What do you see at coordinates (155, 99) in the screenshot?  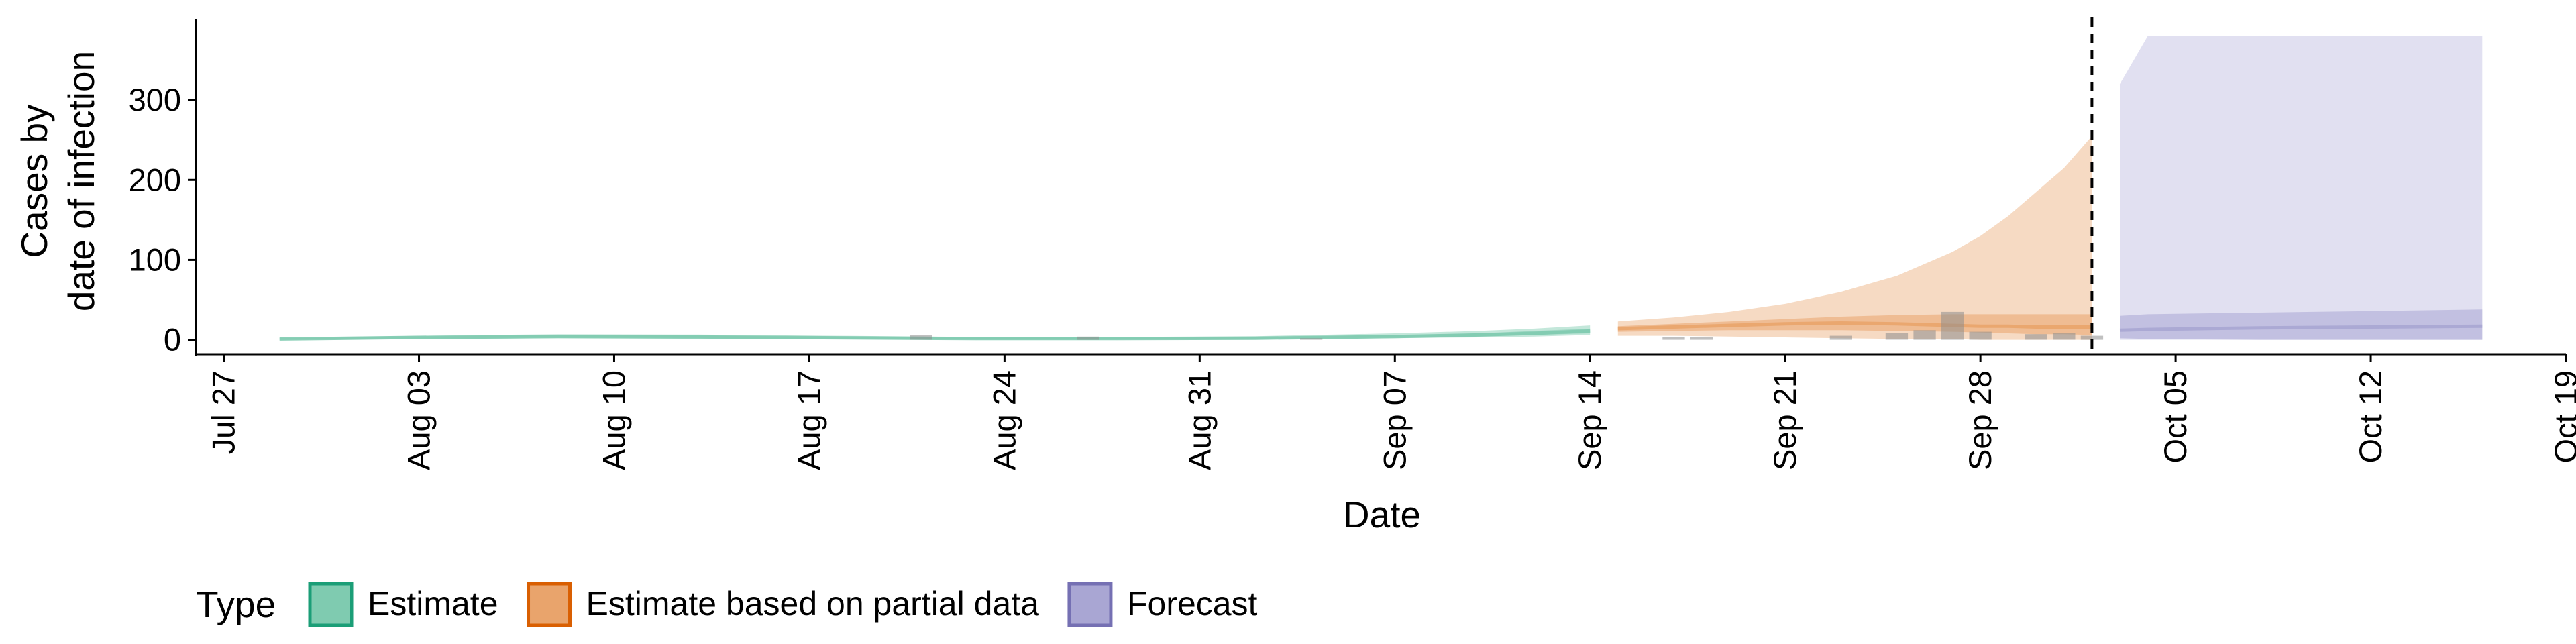 I see `y-tick-label: 300` at bounding box center [155, 99].